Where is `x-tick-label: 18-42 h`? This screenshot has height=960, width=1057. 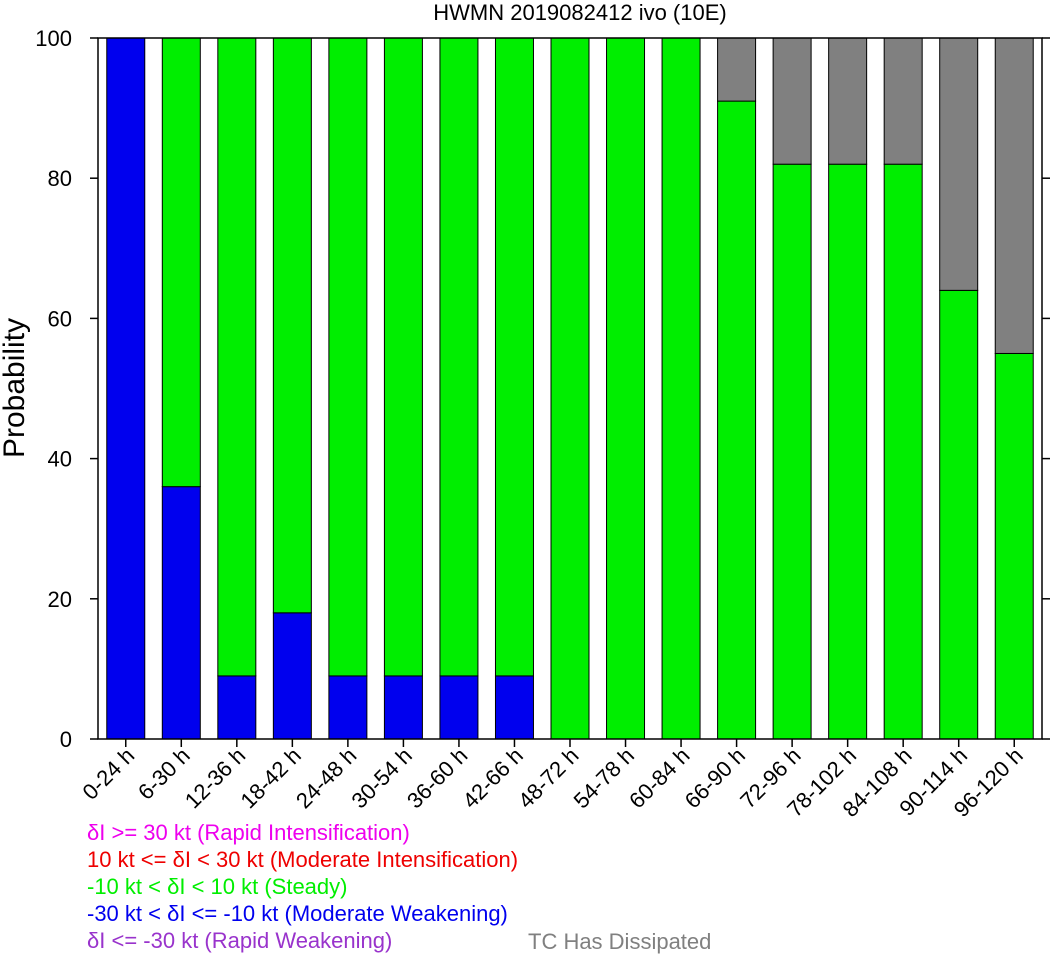
x-tick-label: 18-42 h is located at coordinates (270, 778).